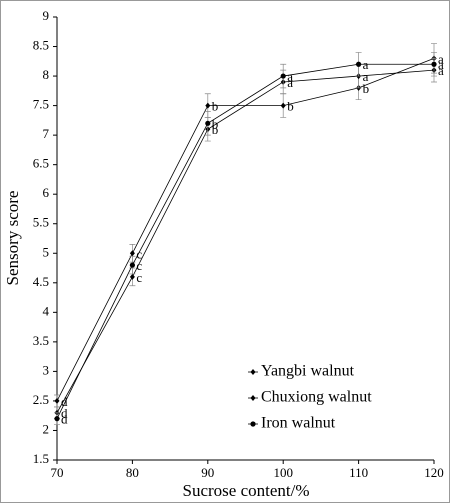 This screenshot has width=450, height=503. Describe the element at coordinates (298, 423) in the screenshot. I see `legend-text: Iron walnut` at that location.